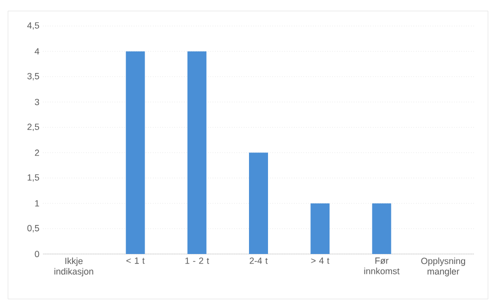 Image resolution: width=495 pixels, height=308 pixels. Describe the element at coordinates (33, 26) in the screenshot. I see `y-tick-label: 4,5` at that location.